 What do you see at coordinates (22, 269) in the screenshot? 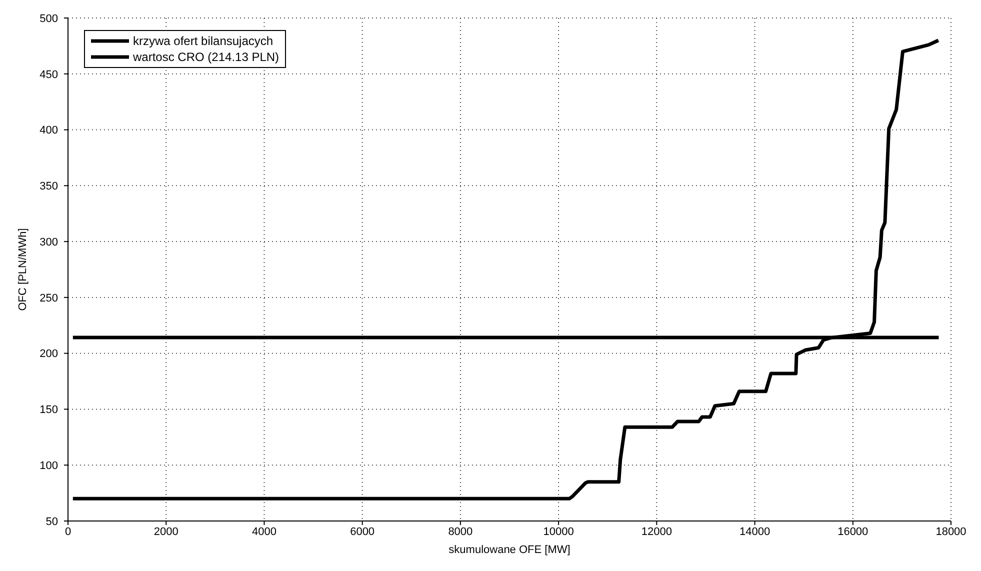
I see `y-axis-title: OFC [PLN/MWh]` at bounding box center [22, 269].